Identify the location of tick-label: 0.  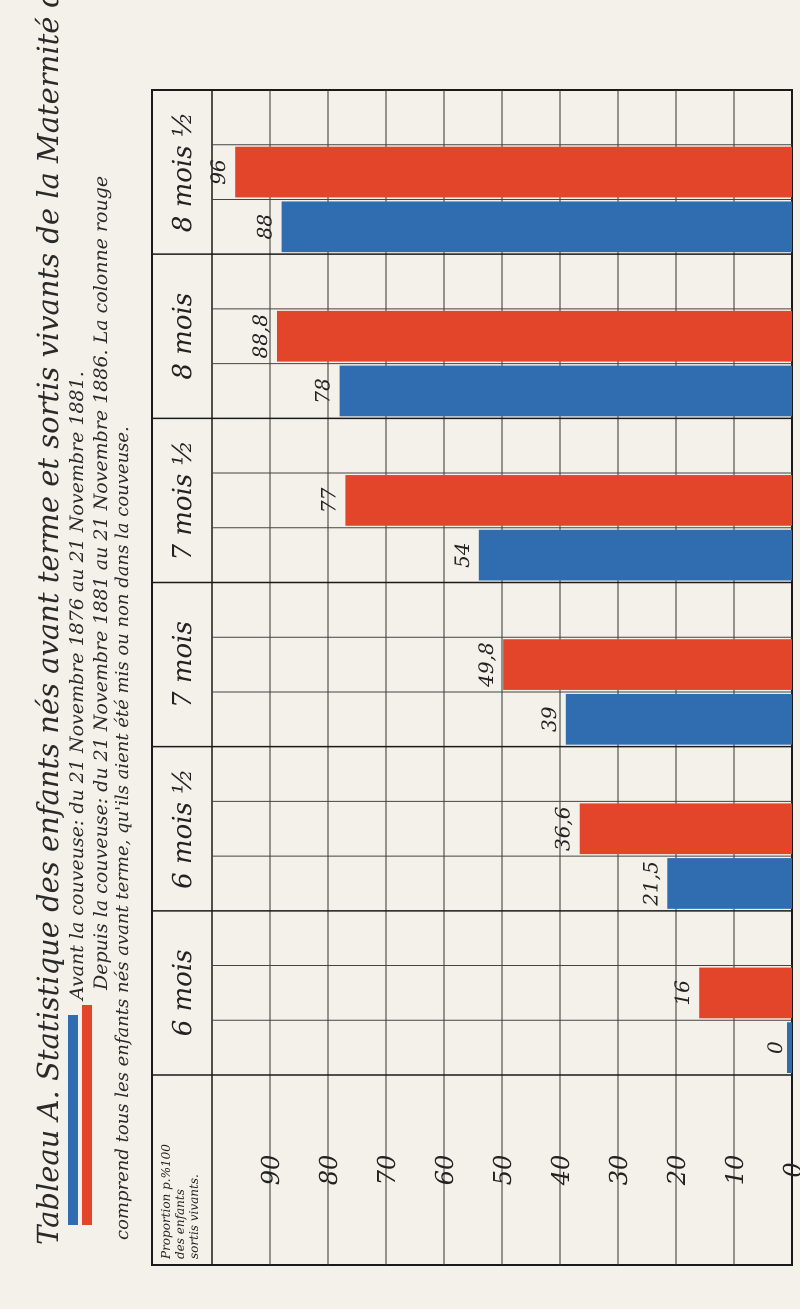
(789, 1169).